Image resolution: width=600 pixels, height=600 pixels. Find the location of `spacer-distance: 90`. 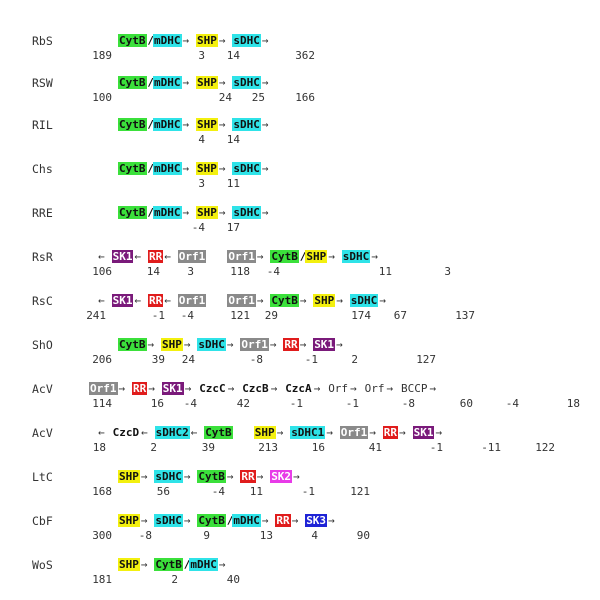

spacer-distance: 90 is located at coordinates (363, 535).